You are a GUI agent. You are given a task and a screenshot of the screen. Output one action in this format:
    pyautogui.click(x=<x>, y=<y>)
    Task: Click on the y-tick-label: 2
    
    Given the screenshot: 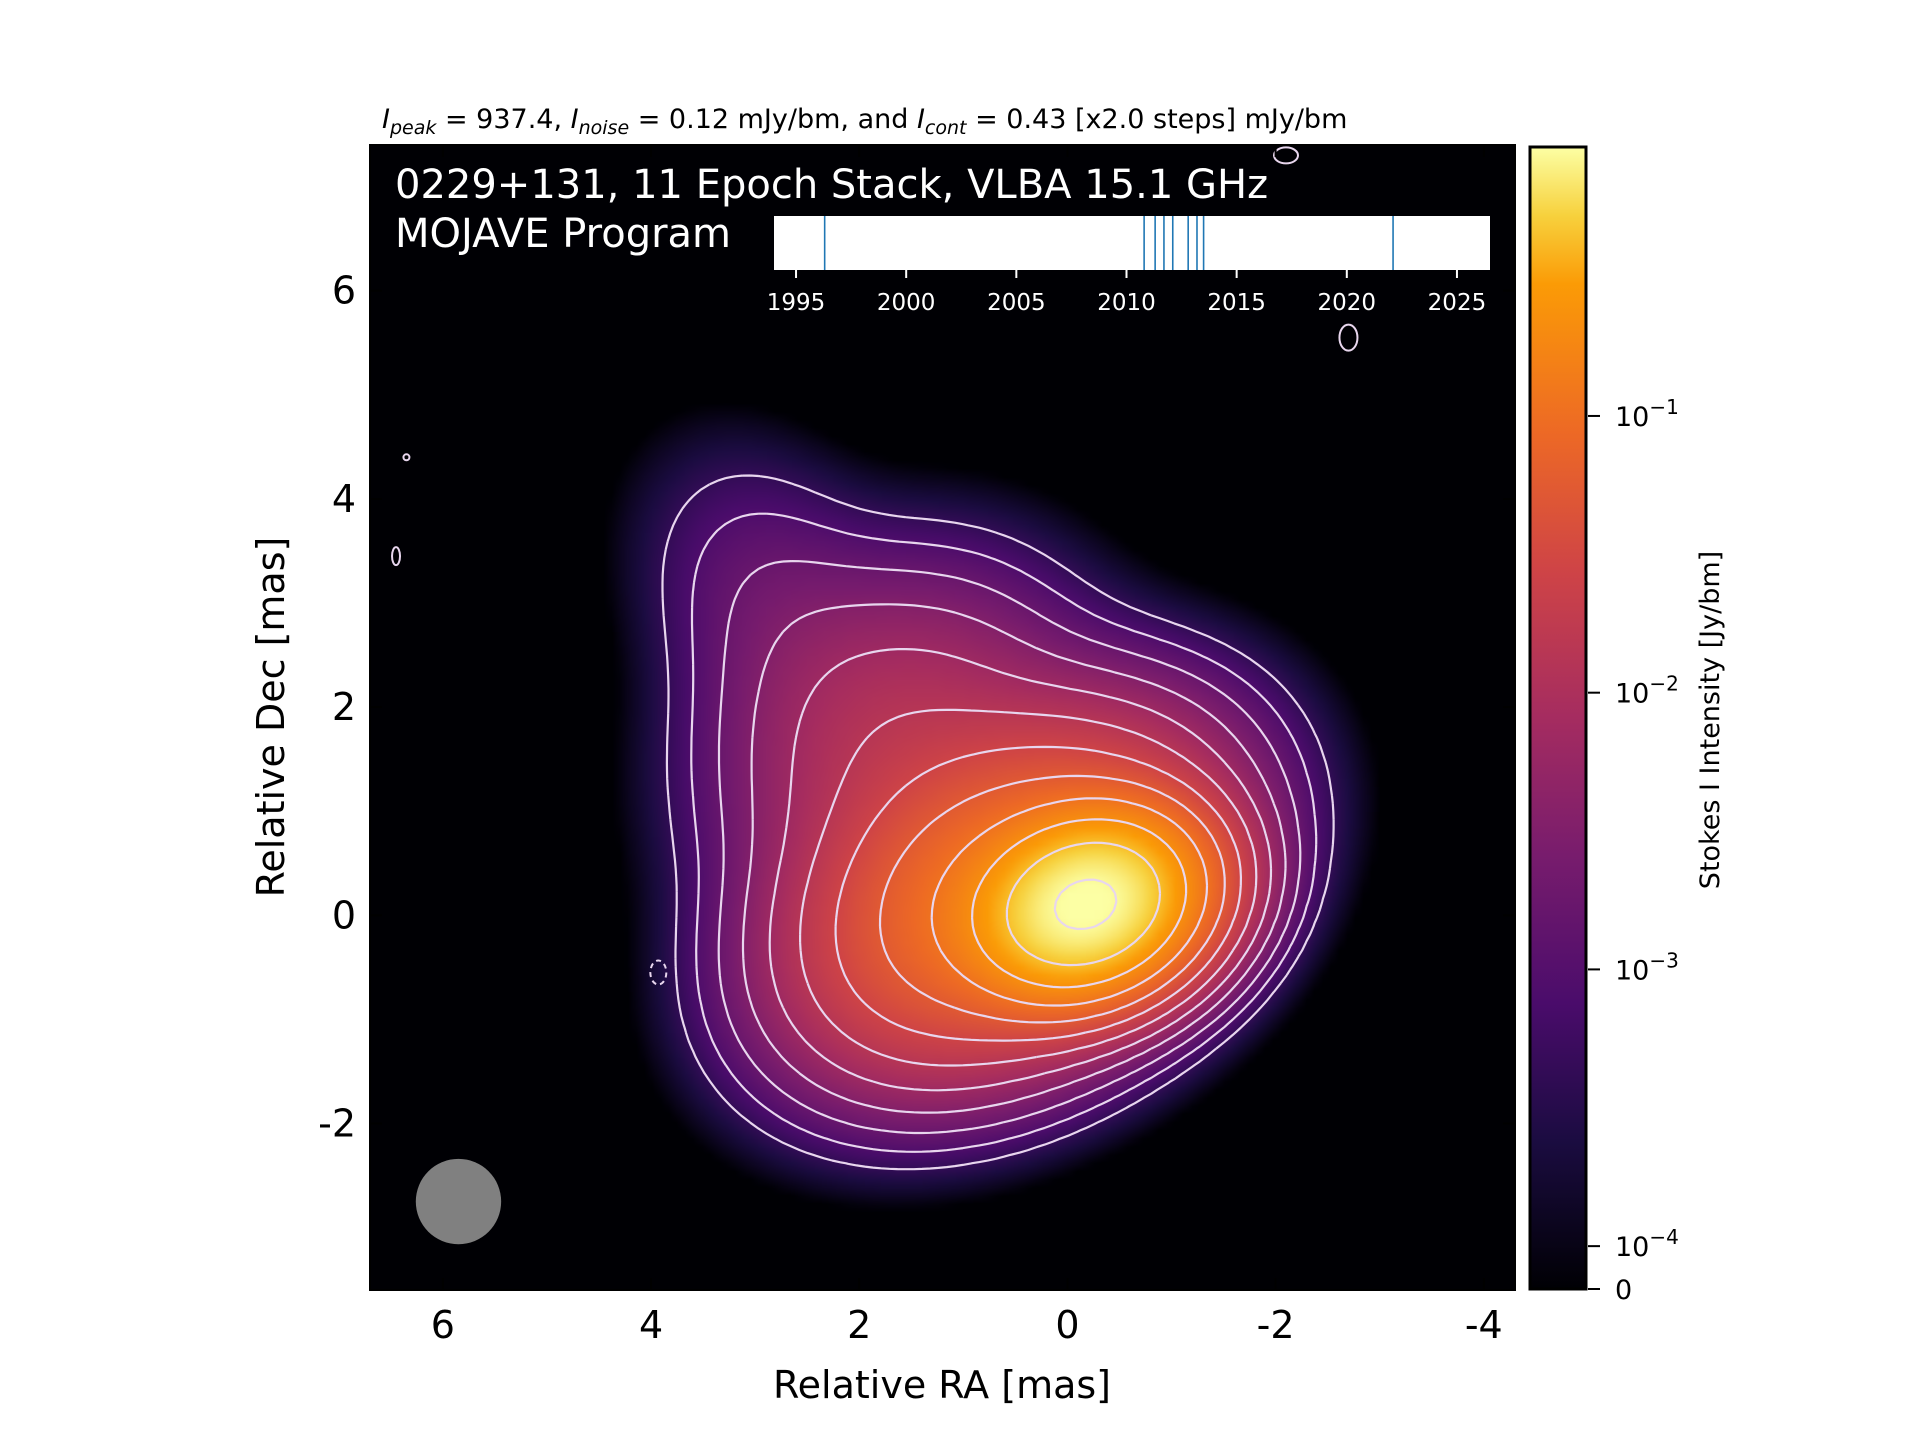 What is the action you would take?
    pyautogui.click(x=344, y=707)
    